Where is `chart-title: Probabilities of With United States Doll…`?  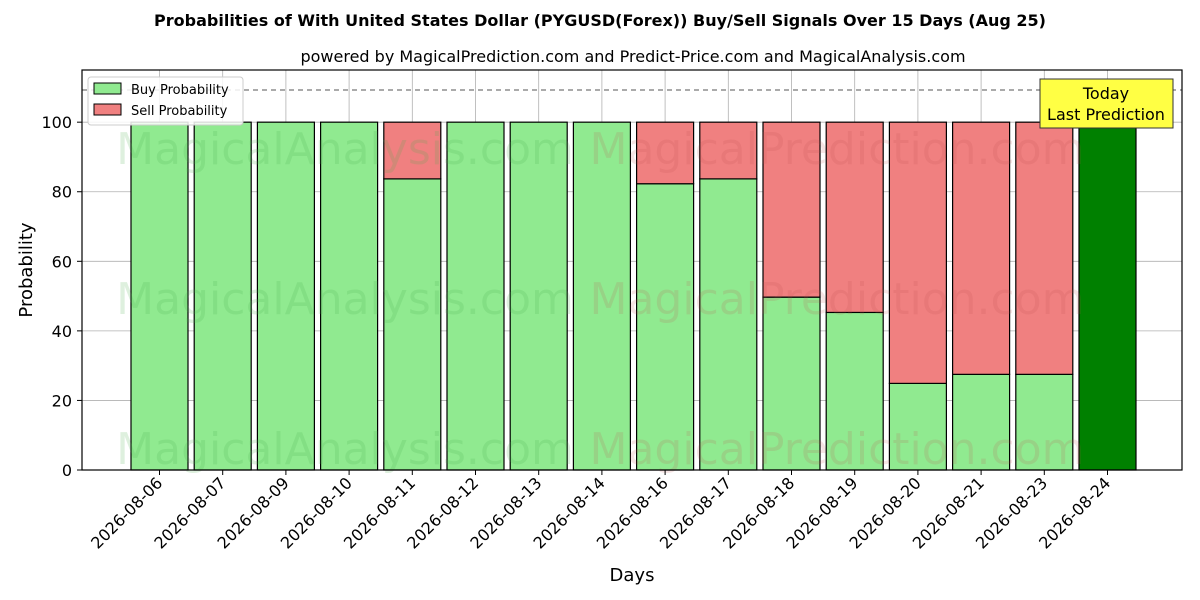
chart-title: Probabilities of With United States Doll… is located at coordinates (600, 20).